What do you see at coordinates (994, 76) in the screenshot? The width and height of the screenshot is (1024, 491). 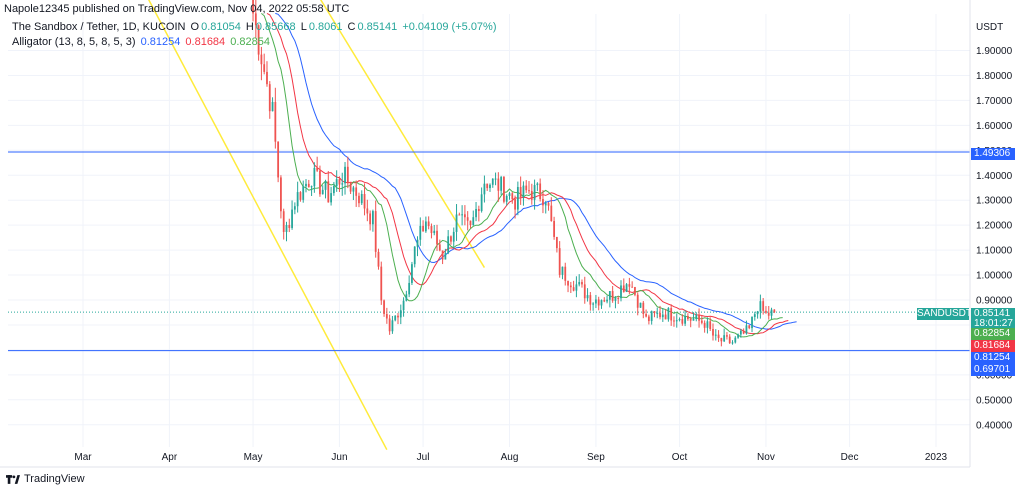 I see `y-tick-label: 1.80000` at bounding box center [994, 76].